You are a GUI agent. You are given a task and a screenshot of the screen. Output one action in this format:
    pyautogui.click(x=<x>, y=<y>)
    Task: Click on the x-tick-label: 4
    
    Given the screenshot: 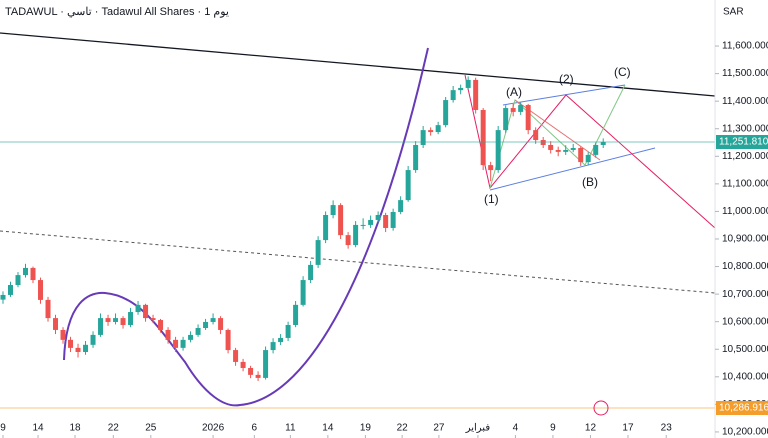 What is the action you would take?
    pyautogui.click(x=516, y=428)
    